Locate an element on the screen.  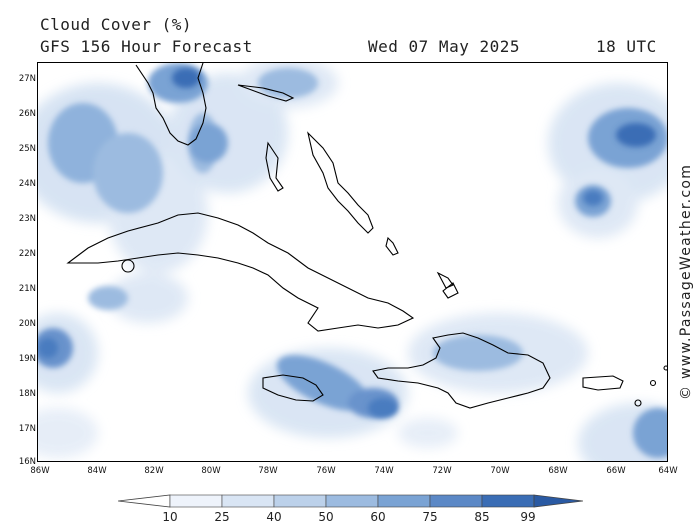
lon-tick: 66W is located at coordinates (616, 471).